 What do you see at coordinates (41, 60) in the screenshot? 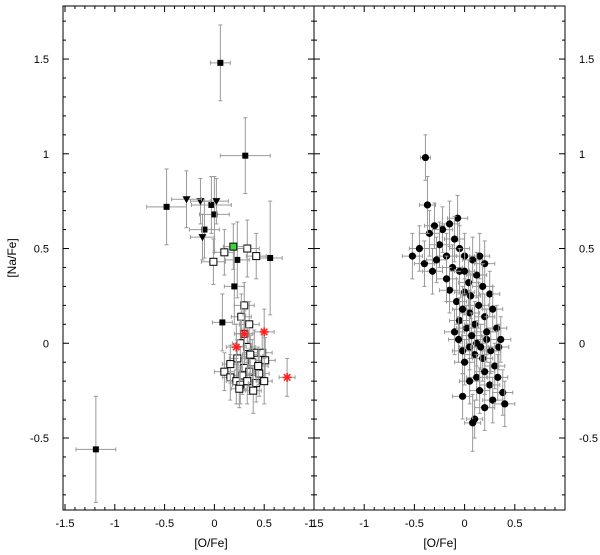
I see `y-tick-label-left: 1.5` at bounding box center [41, 60].